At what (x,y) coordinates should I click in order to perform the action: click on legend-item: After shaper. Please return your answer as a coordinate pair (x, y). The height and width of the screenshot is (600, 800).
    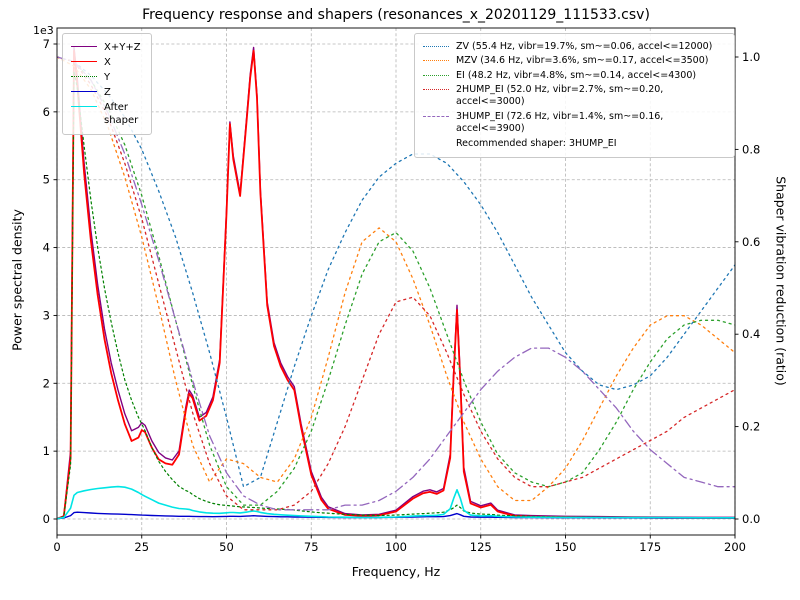
    Looking at the image, I should click on (107, 114).